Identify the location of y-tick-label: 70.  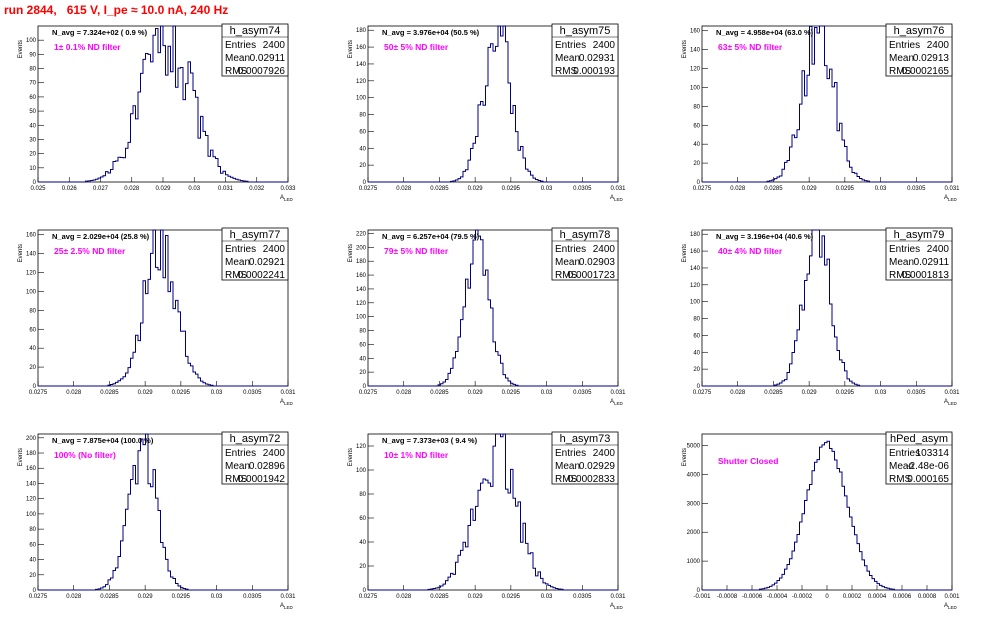
(32, 84).